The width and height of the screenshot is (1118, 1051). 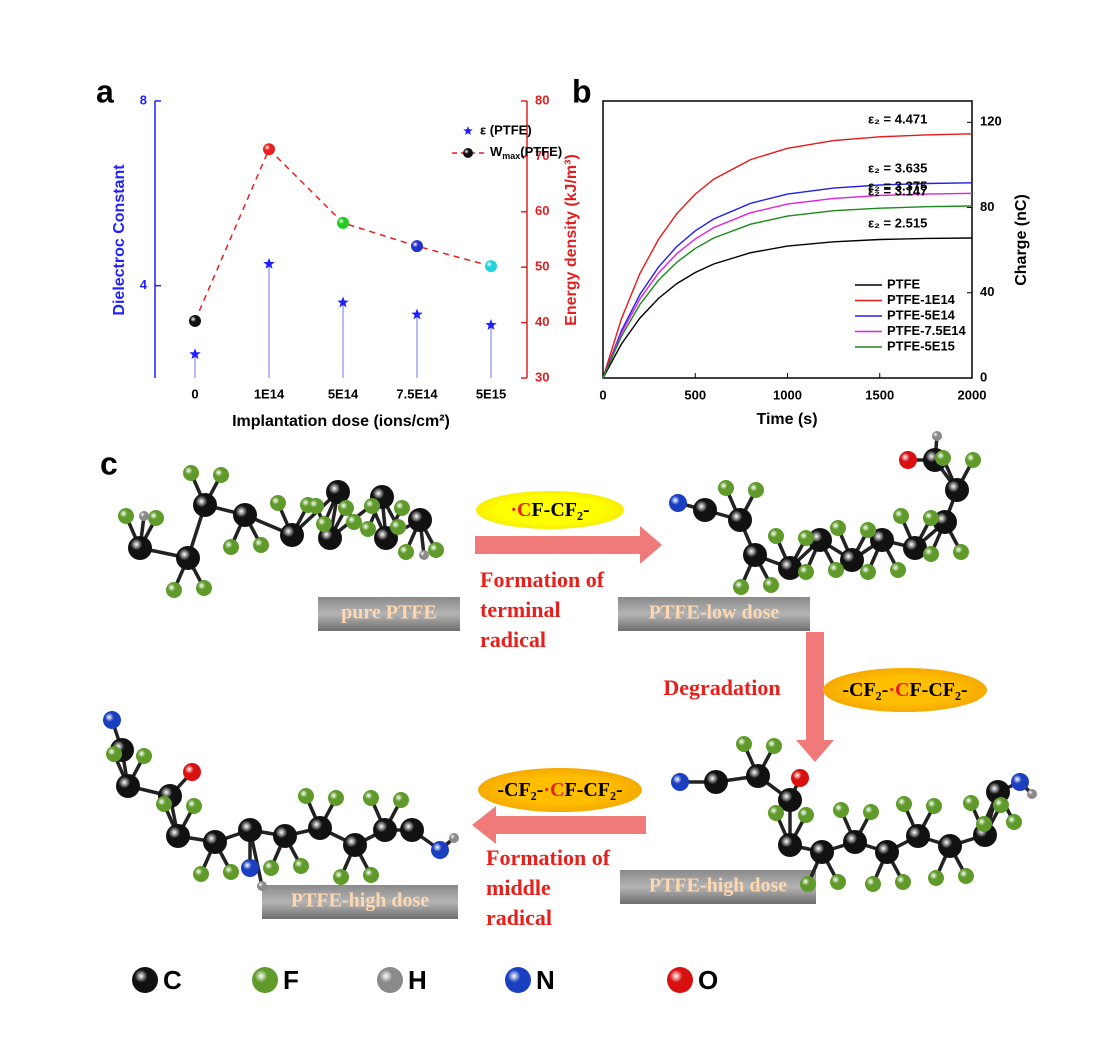 What do you see at coordinates (542, 376) in the screenshot?
I see `y2-tick-label: 30` at bounding box center [542, 376].